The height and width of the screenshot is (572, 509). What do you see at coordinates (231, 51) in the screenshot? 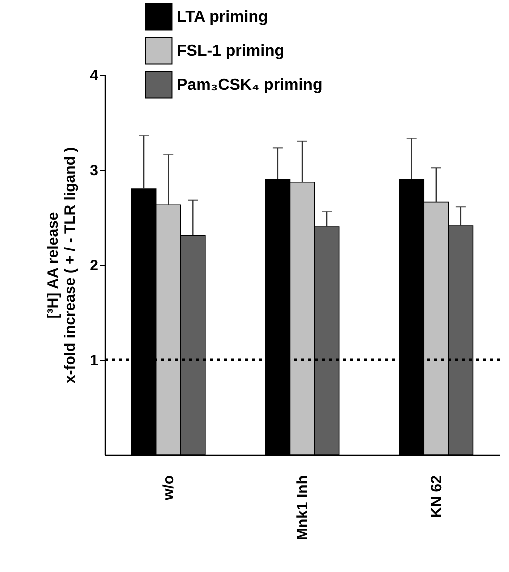
I see `legend-label: FSL-1 priming` at bounding box center [231, 51].